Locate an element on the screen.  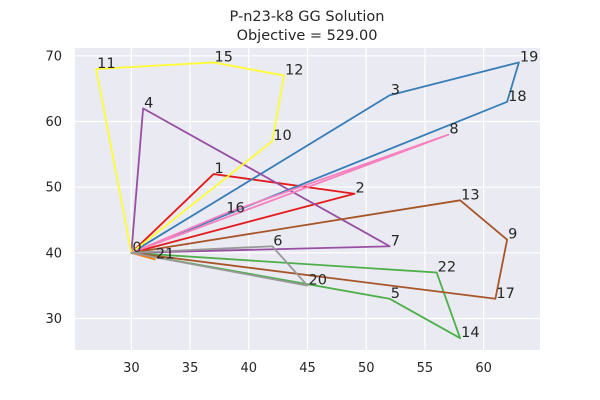
x-tick-label: 55 is located at coordinates (425, 368).